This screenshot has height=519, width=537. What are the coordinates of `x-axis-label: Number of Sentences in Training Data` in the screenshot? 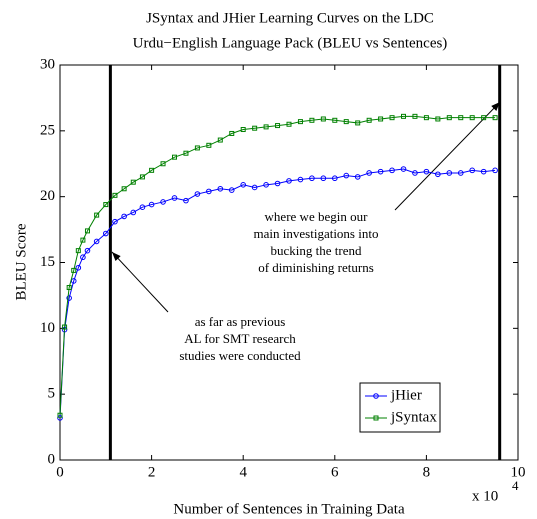 It's located at (289, 509).